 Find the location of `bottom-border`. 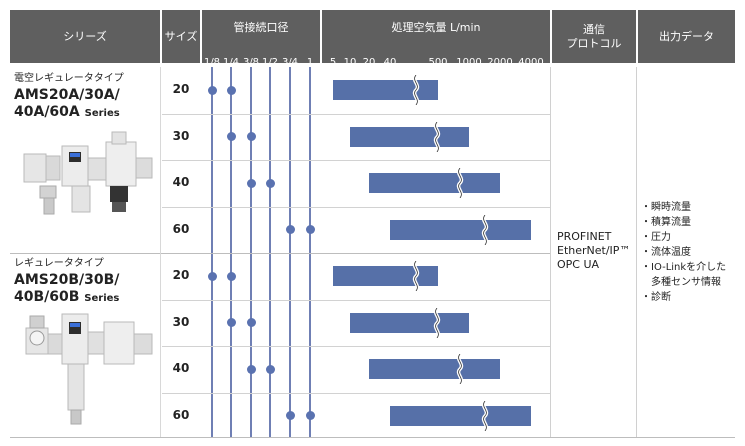

bottom-border is located at coordinates (372, 437).